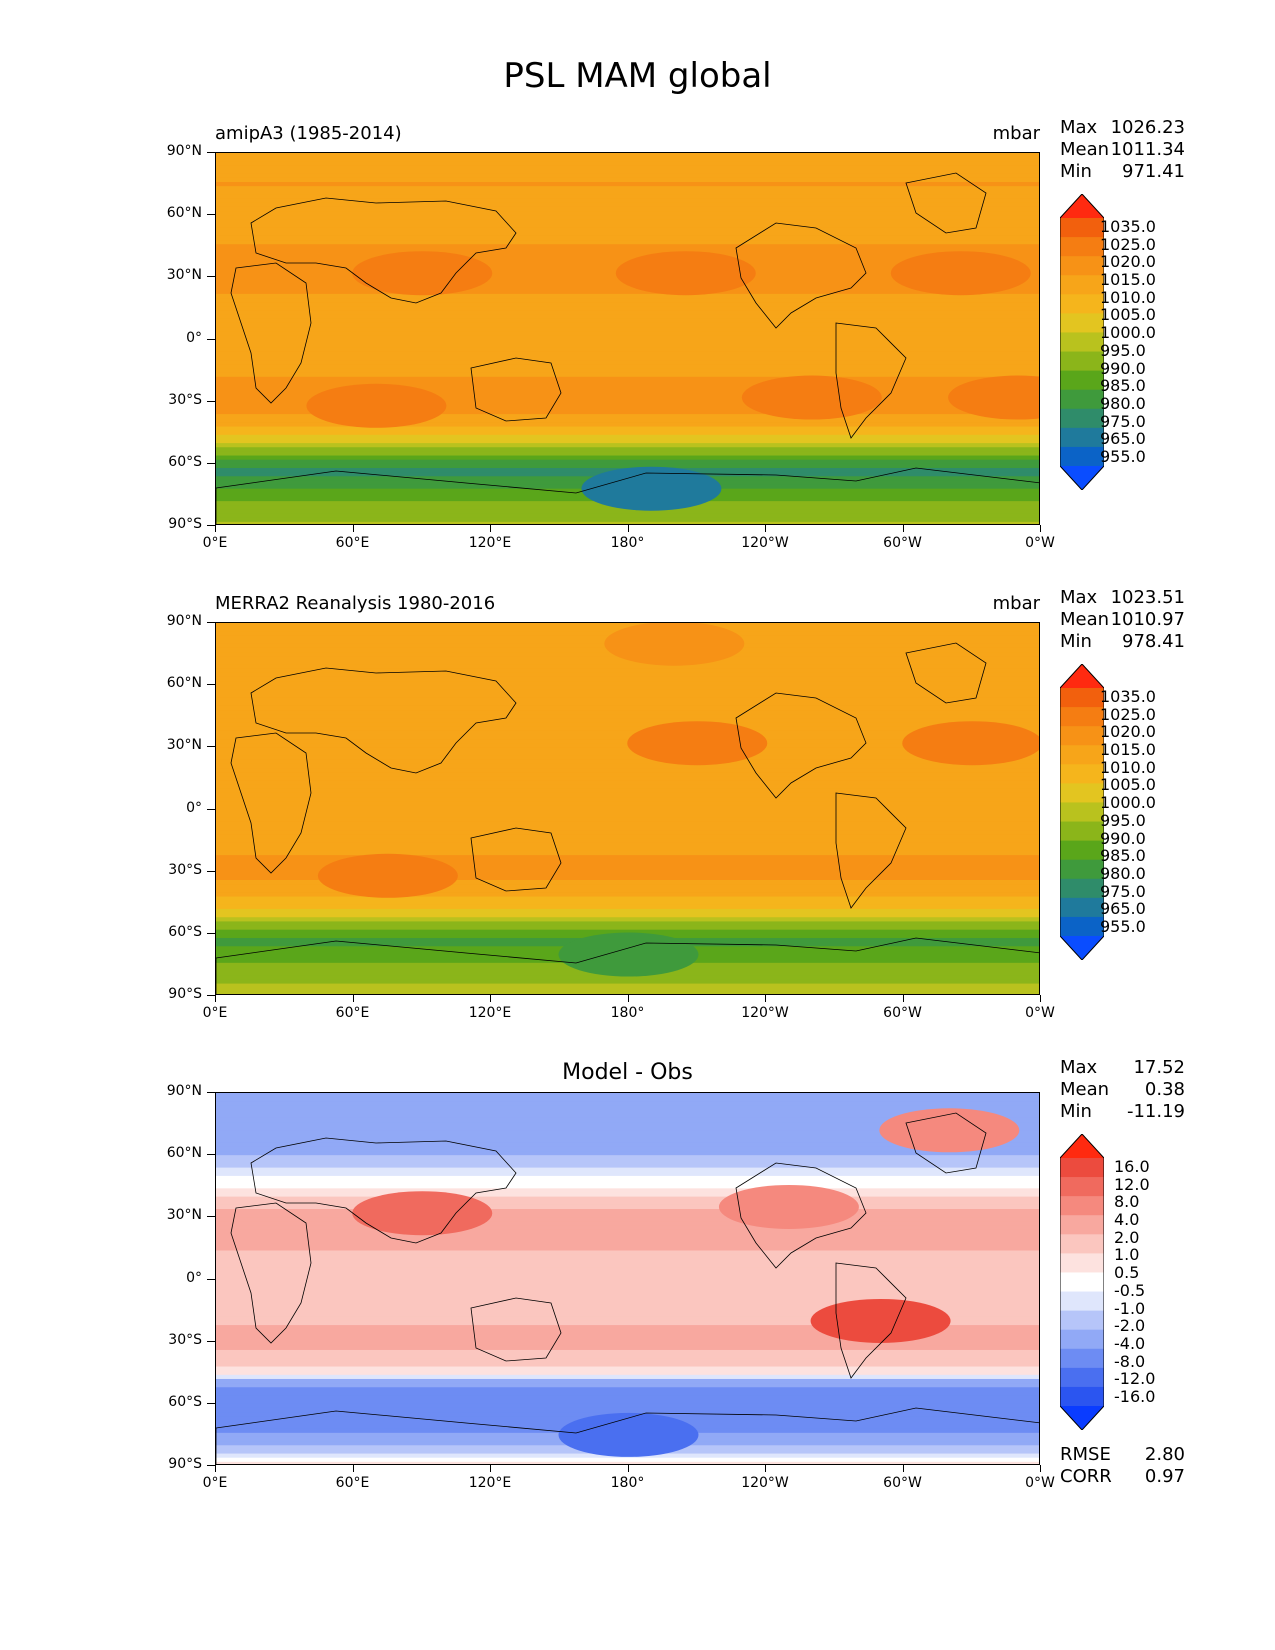 This screenshot has height=1650, width=1275. I want to click on panel1-min-label: Min, so click(1076, 171).